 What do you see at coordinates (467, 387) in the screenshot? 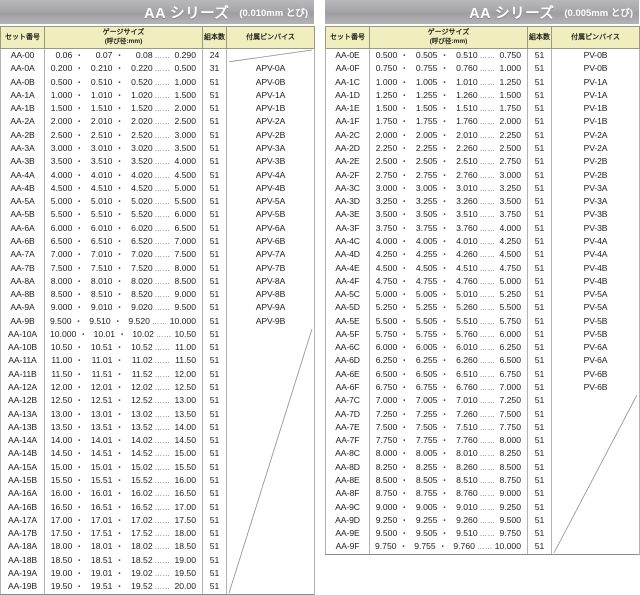
I see `gauge-value: 6.760` at bounding box center [467, 387].